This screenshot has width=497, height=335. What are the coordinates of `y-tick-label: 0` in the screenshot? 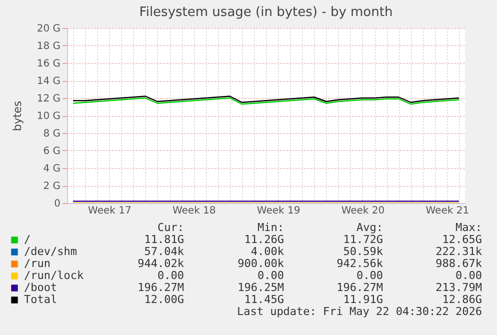 It's located at (57, 204).